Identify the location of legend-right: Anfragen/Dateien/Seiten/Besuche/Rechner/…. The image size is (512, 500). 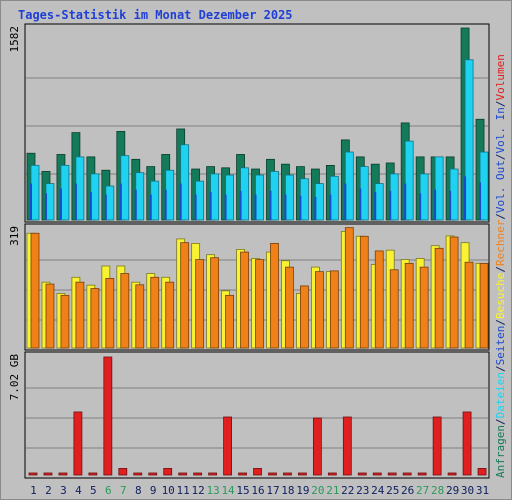
(500, 266).